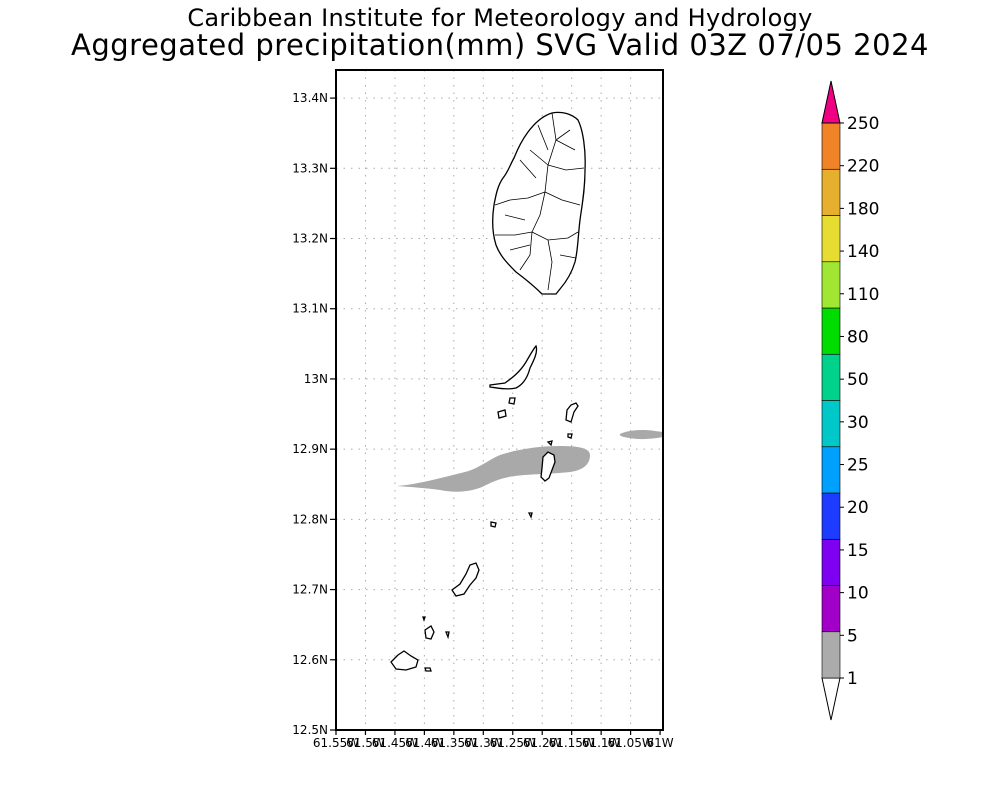  I want to click on lon-tick-label: 61.1W, so click(601, 743).